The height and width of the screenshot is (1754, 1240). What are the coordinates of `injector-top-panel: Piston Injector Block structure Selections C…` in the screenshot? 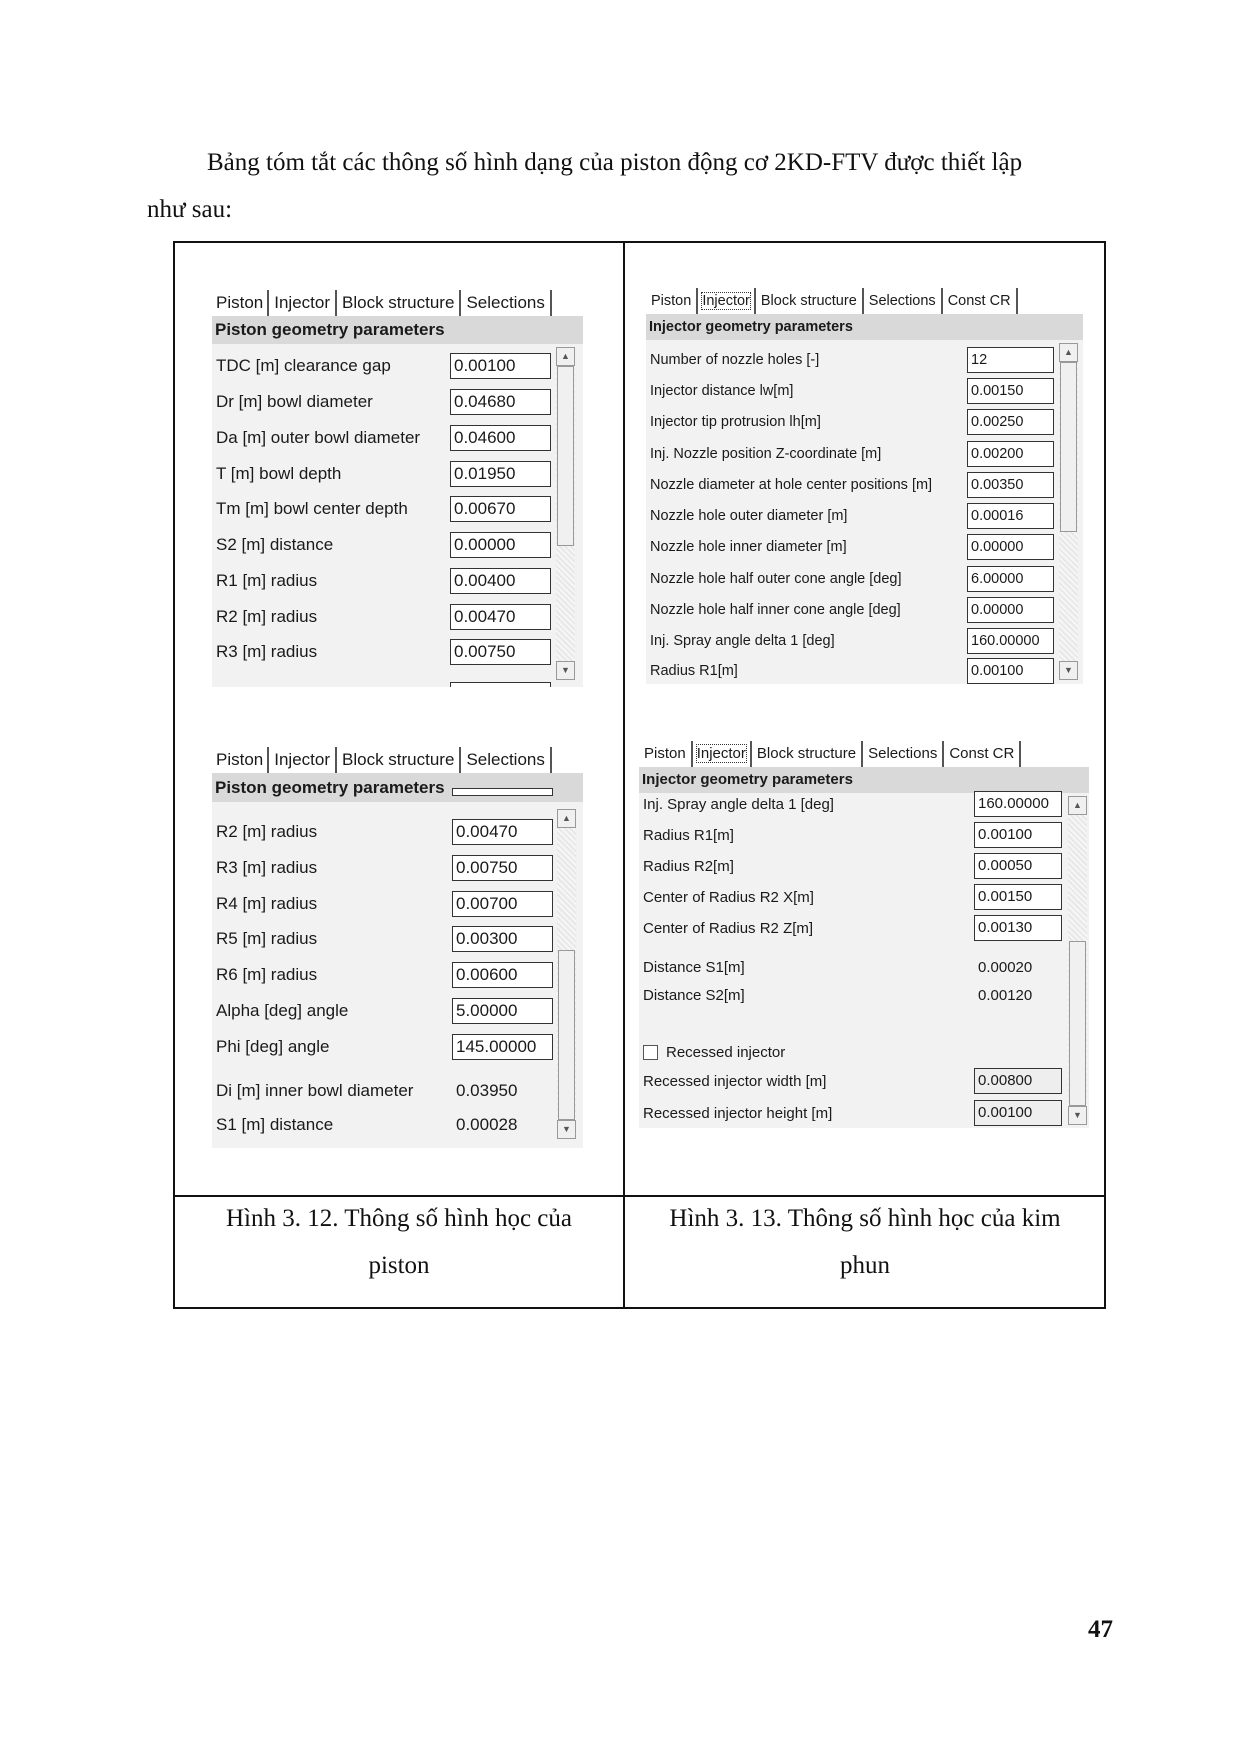 It's located at (864, 484).